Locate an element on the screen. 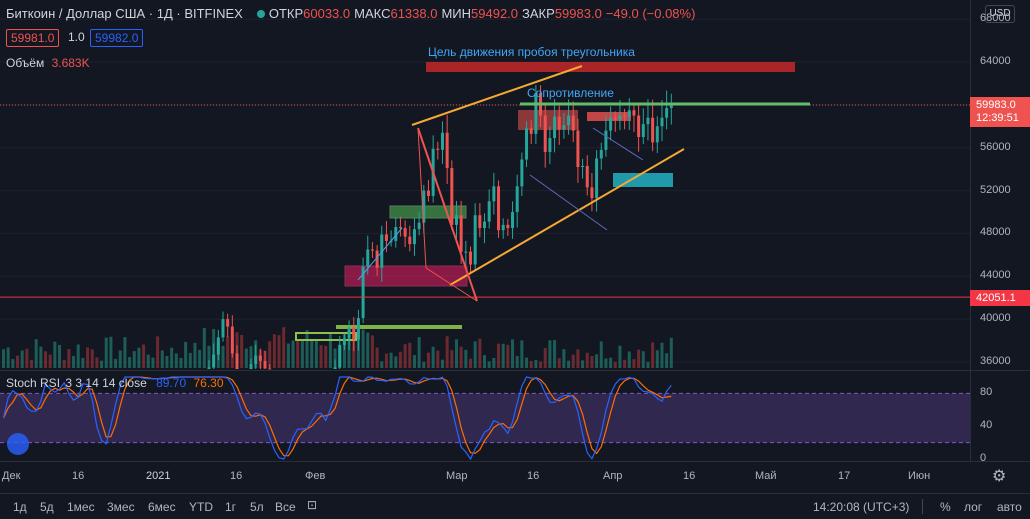 This screenshot has width=1030, height=519. target-annotation: Цель движения пробоя треугольника is located at coordinates (531, 52).